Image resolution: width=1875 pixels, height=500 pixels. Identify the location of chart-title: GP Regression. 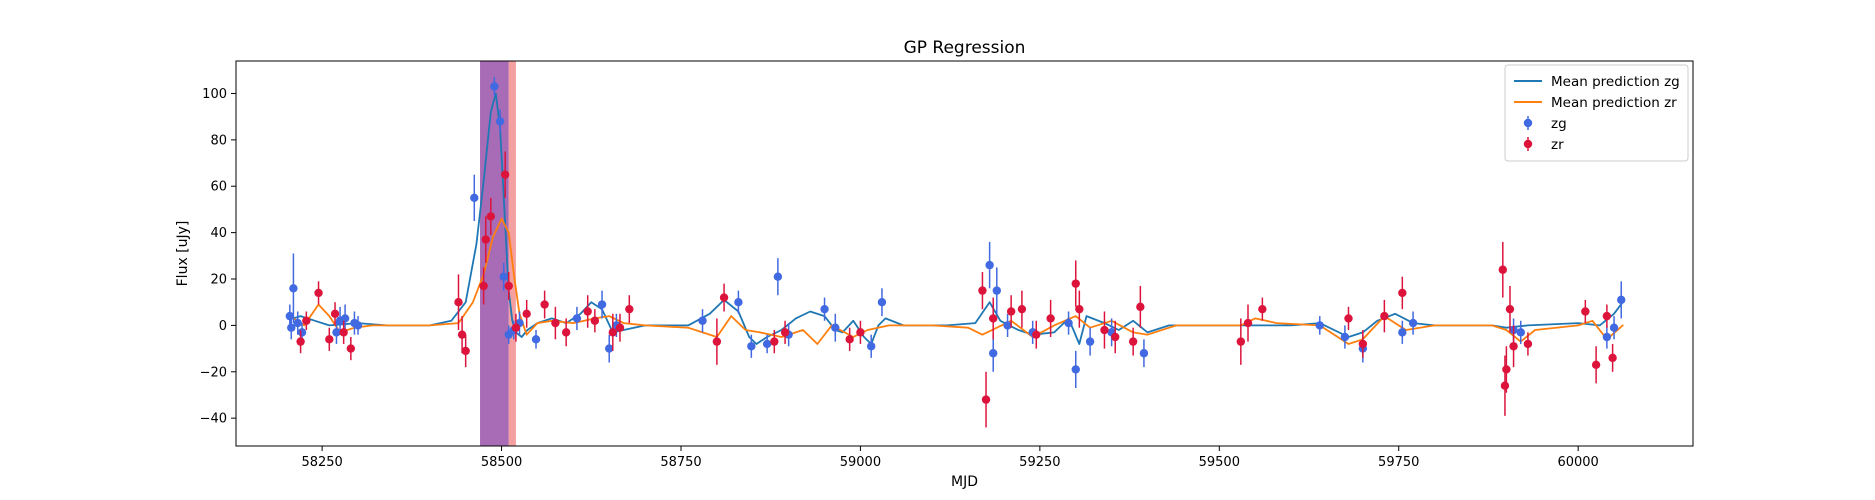
(965, 48).